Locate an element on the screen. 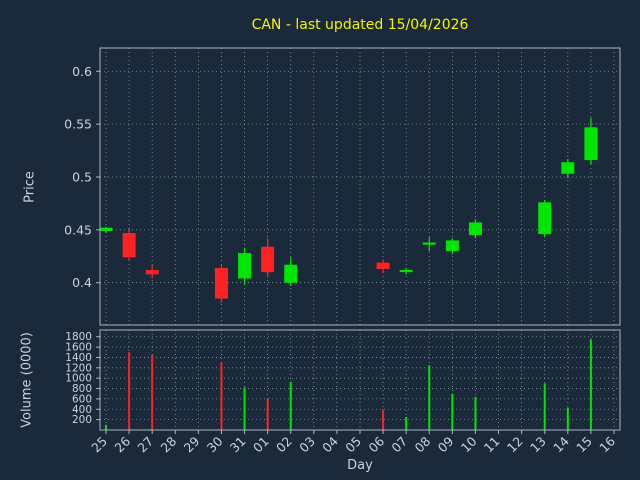  price-tick-label: 0.4 is located at coordinates (82, 282).